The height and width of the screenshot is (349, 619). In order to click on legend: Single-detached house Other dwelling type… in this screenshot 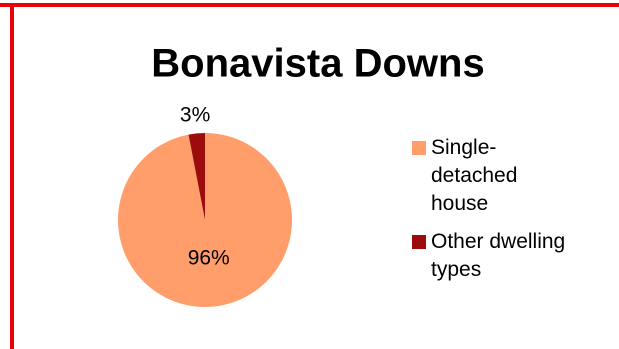, I will do `click(497, 214)`.